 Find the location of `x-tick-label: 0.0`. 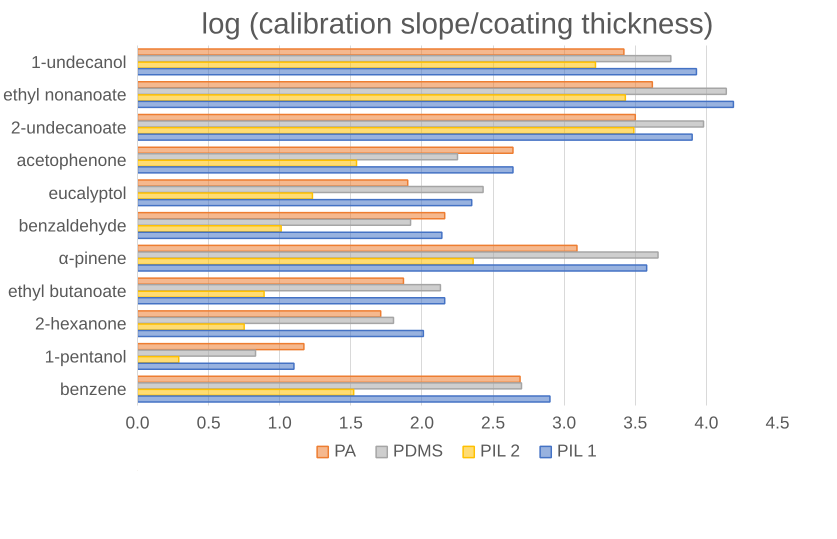

x-tick-label: 0.0 is located at coordinates (137, 422).